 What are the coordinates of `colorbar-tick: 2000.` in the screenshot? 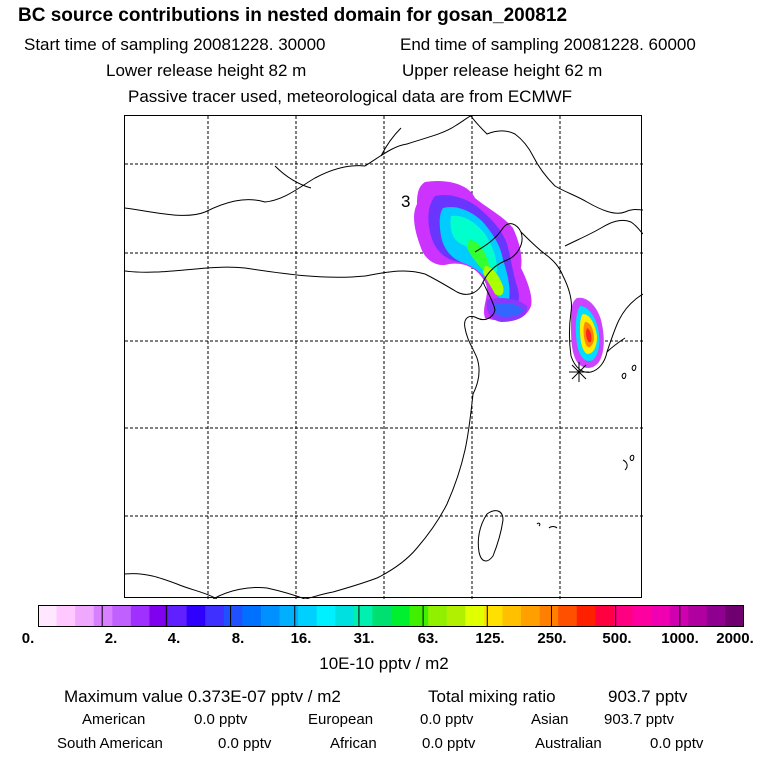 It's located at (735, 638).